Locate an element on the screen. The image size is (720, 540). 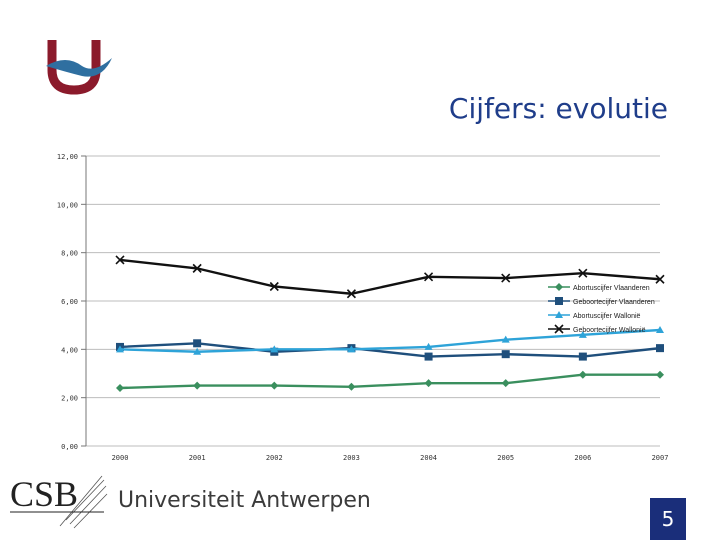
page-number: 5 is located at coordinates (668, 519).